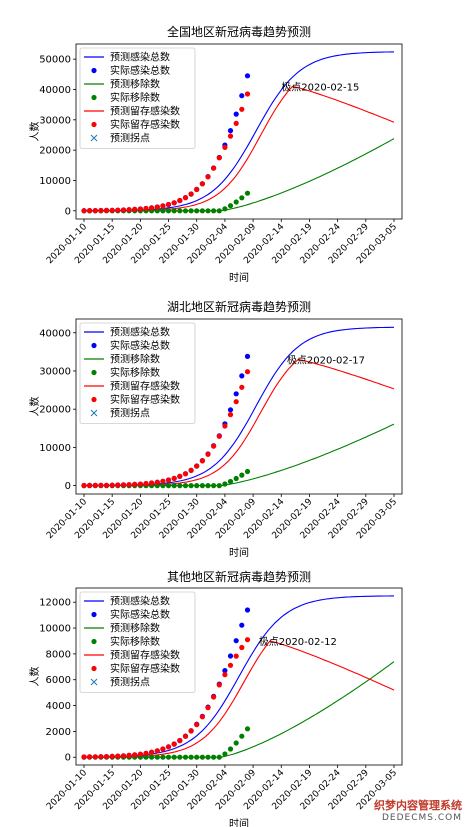 This screenshot has height=827, width=468. What do you see at coordinates (145, 668) in the screenshot?
I see `legend-label: 实际留存感染数` at bounding box center [145, 668].